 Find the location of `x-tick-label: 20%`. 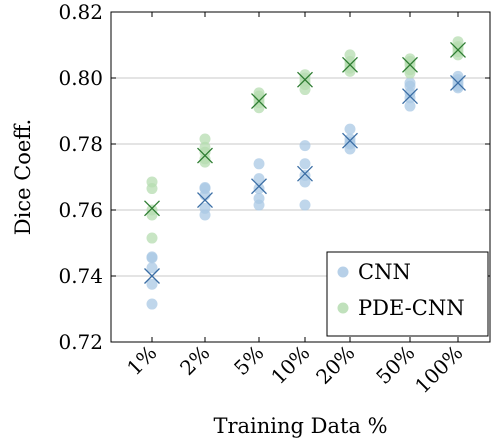

x-tick-label: 20% is located at coordinates (335, 365).